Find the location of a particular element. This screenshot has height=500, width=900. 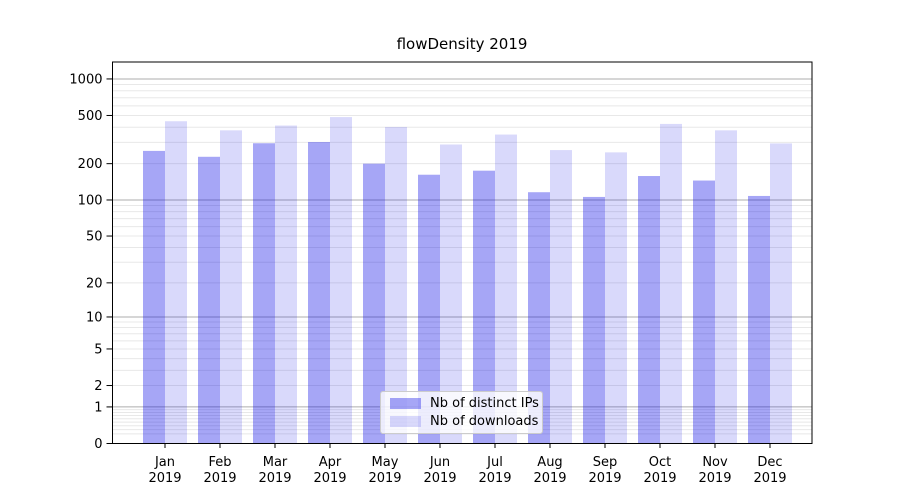

y-tick-label-500: 500 is located at coordinates (90, 116).